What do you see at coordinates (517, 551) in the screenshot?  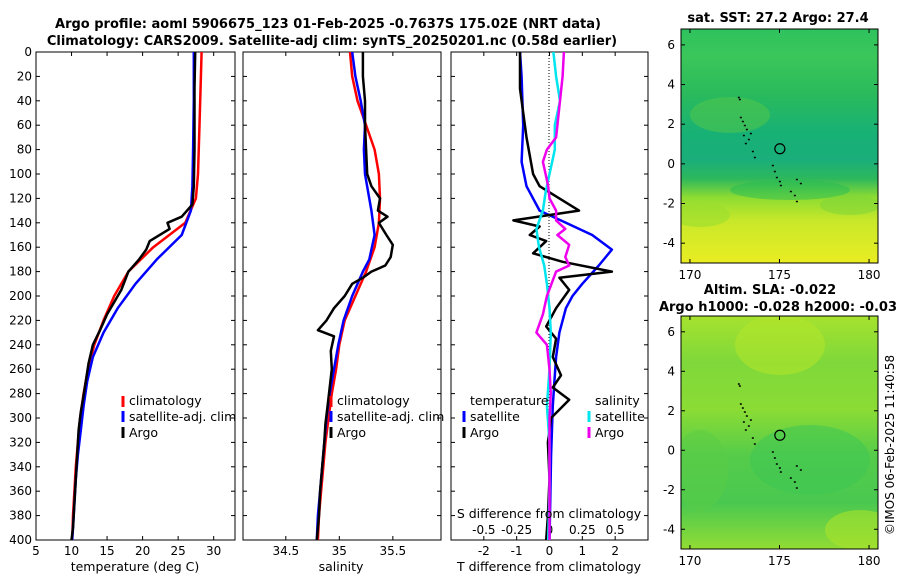 I see `x-tick-label: -1` at bounding box center [517, 551].